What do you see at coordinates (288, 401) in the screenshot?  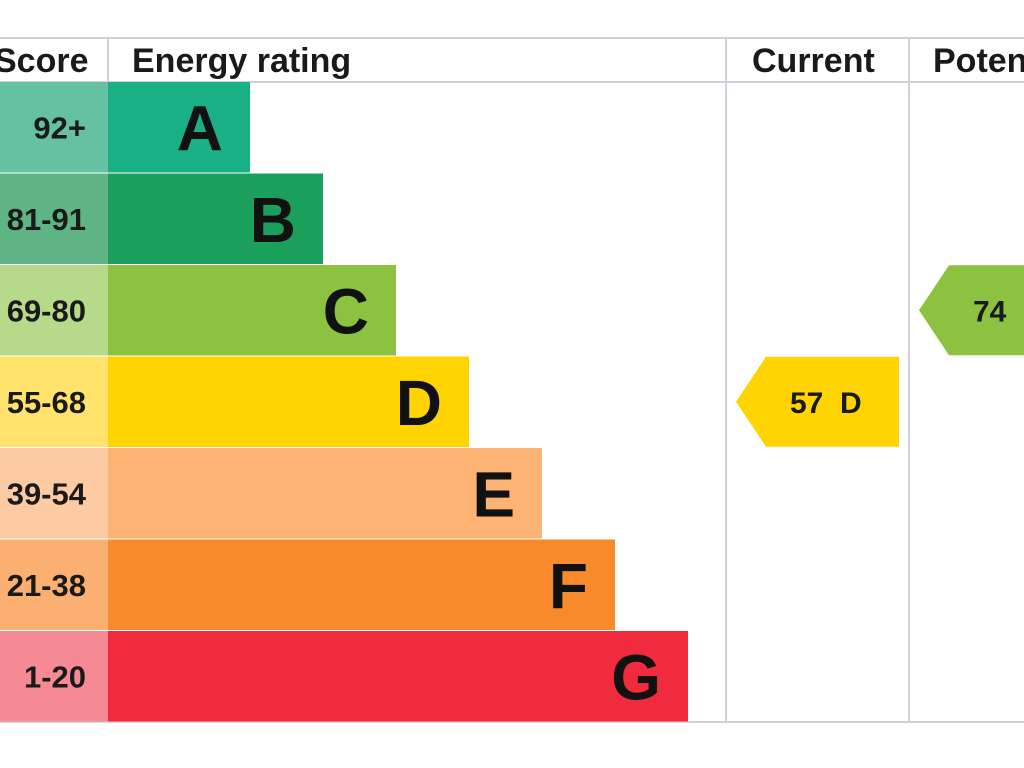 I see `band-bar-d` at bounding box center [288, 401].